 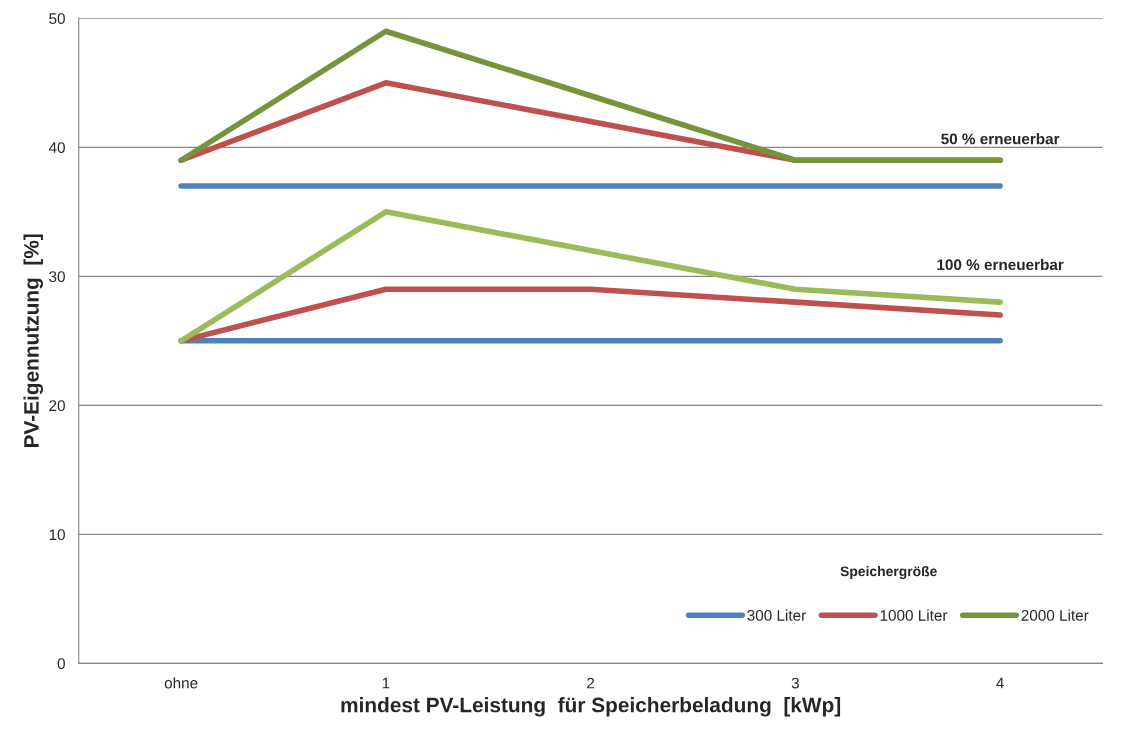 I want to click on annotation: 50 % erneuerbar, so click(x=1000, y=139).